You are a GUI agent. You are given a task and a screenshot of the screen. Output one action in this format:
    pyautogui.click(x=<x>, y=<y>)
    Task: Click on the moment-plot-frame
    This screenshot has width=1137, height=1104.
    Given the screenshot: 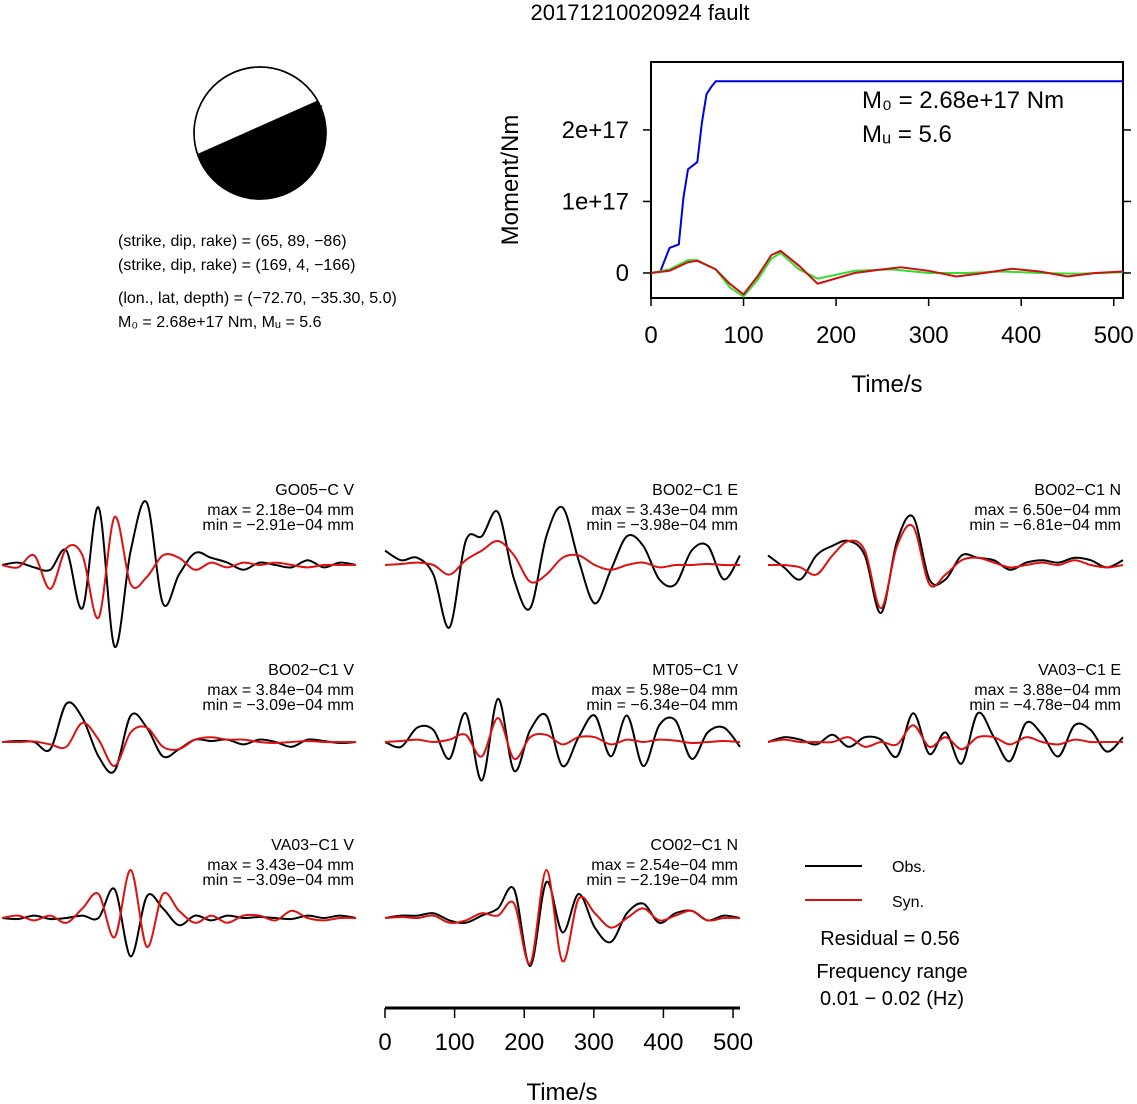 What is the action you would take?
    pyautogui.click(x=887, y=180)
    